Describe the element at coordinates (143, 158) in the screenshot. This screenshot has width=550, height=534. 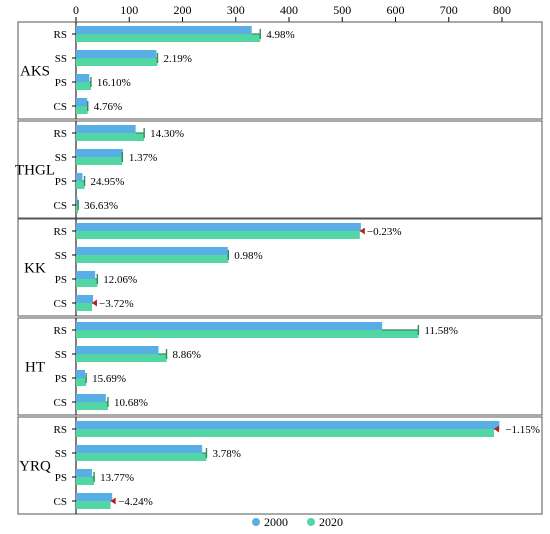
I see `change-percent-label: 1.37%` at that location.